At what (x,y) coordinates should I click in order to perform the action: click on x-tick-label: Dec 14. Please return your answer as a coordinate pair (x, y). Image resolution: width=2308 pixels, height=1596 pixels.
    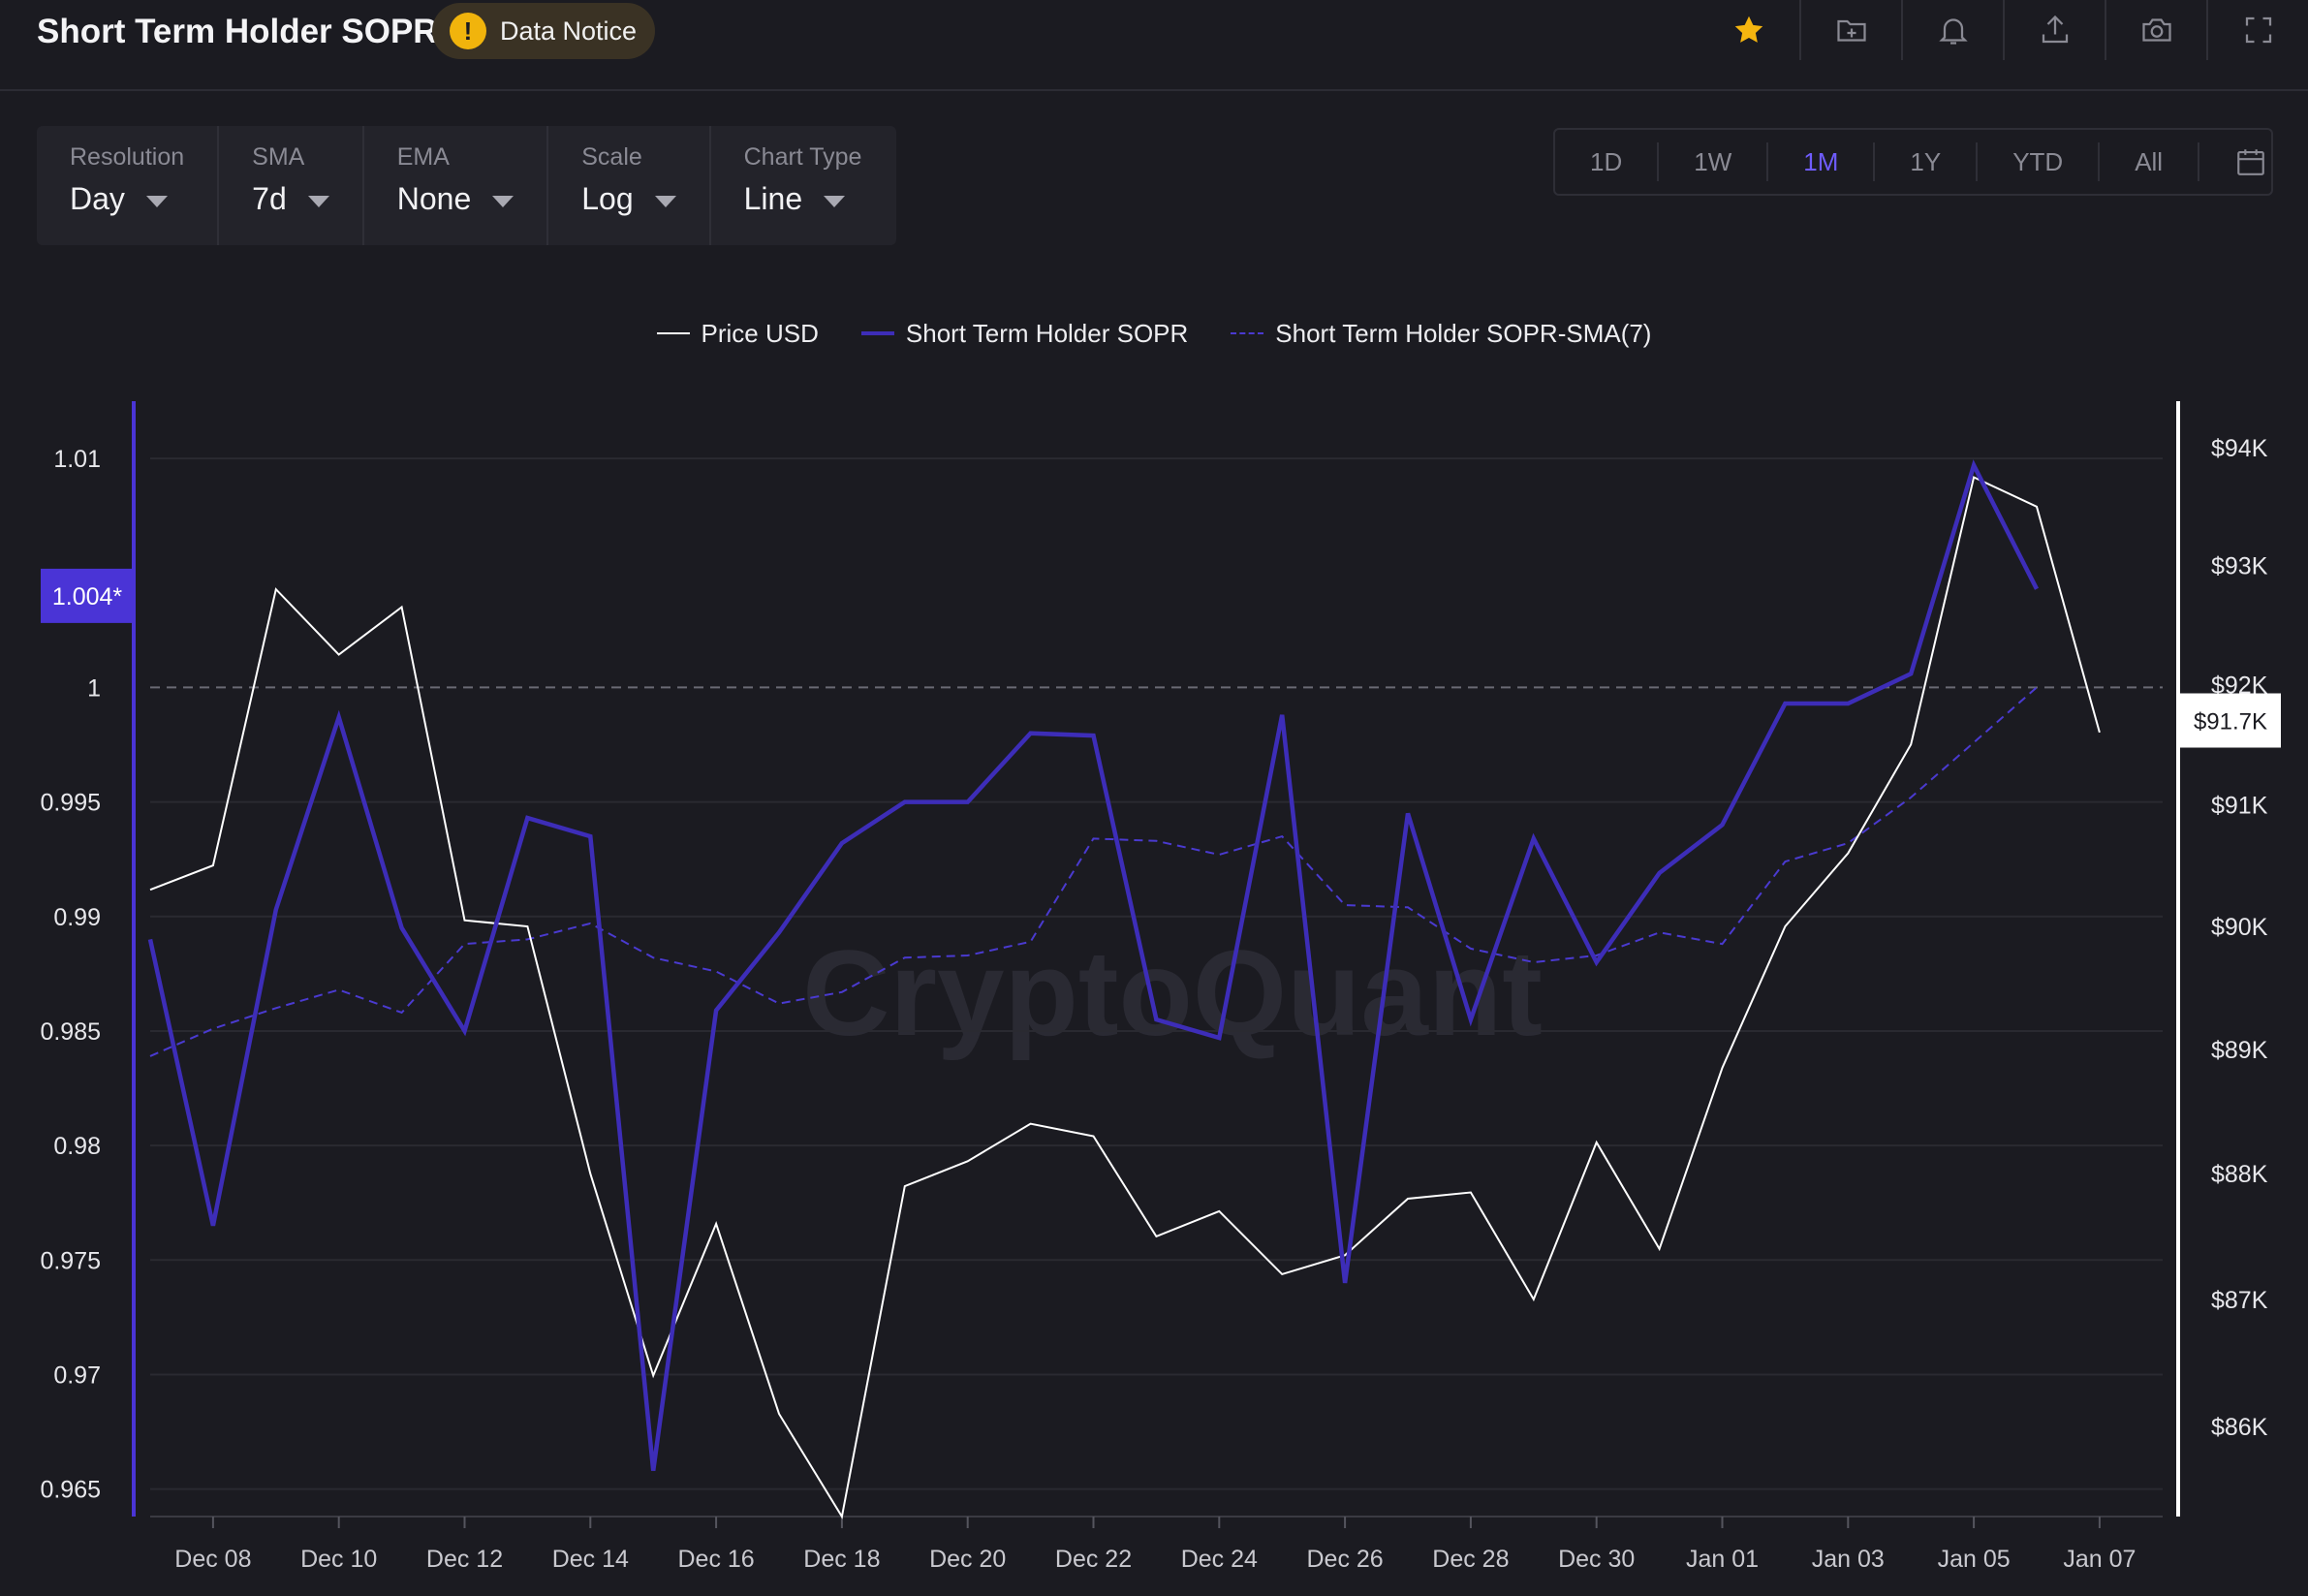
    Looking at the image, I should click on (590, 1559).